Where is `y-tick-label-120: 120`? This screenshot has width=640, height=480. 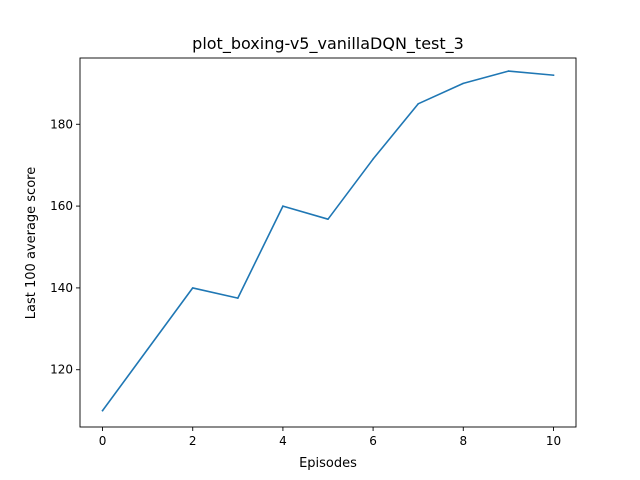 y-tick-label-120: 120 is located at coordinates (61, 370).